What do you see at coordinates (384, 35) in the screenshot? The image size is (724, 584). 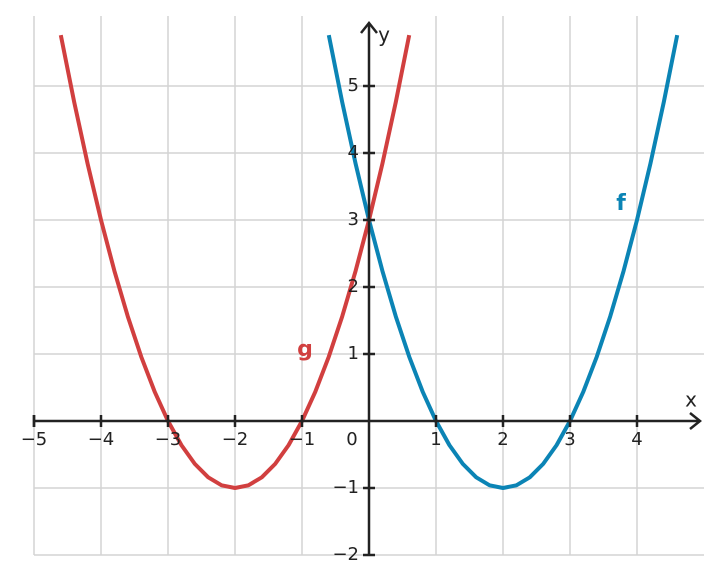 I see `y-axis-label: y` at bounding box center [384, 35].